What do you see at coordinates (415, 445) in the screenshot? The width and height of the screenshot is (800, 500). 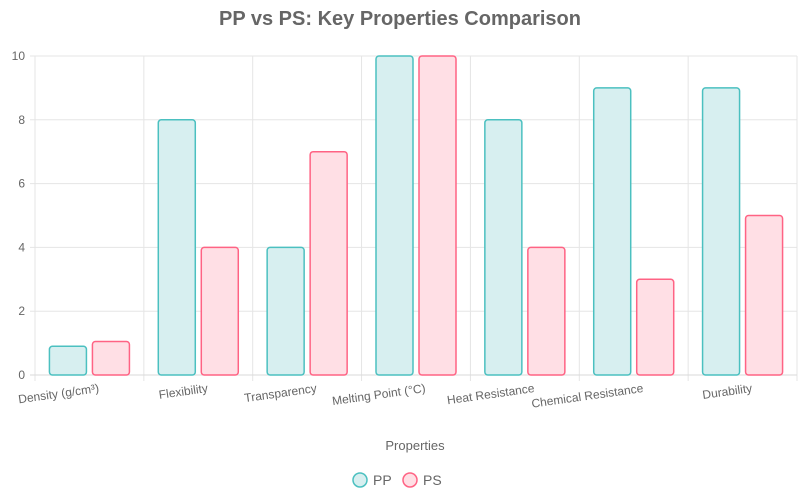 I see `x-axis-title: Properties` at bounding box center [415, 445].